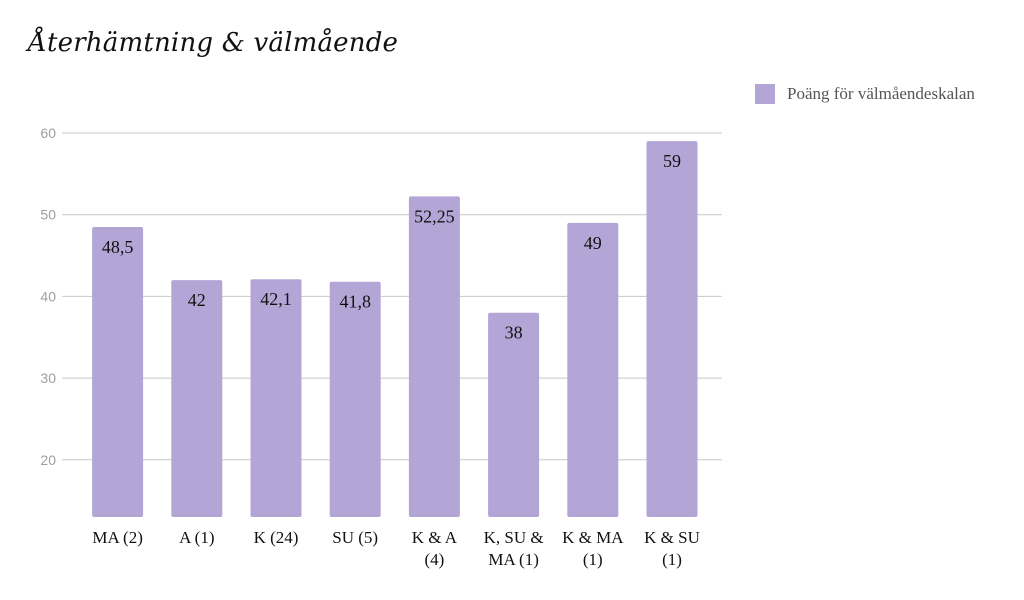 This screenshot has height=600, width=1024. I want to click on data-label: 59, so click(672, 161).